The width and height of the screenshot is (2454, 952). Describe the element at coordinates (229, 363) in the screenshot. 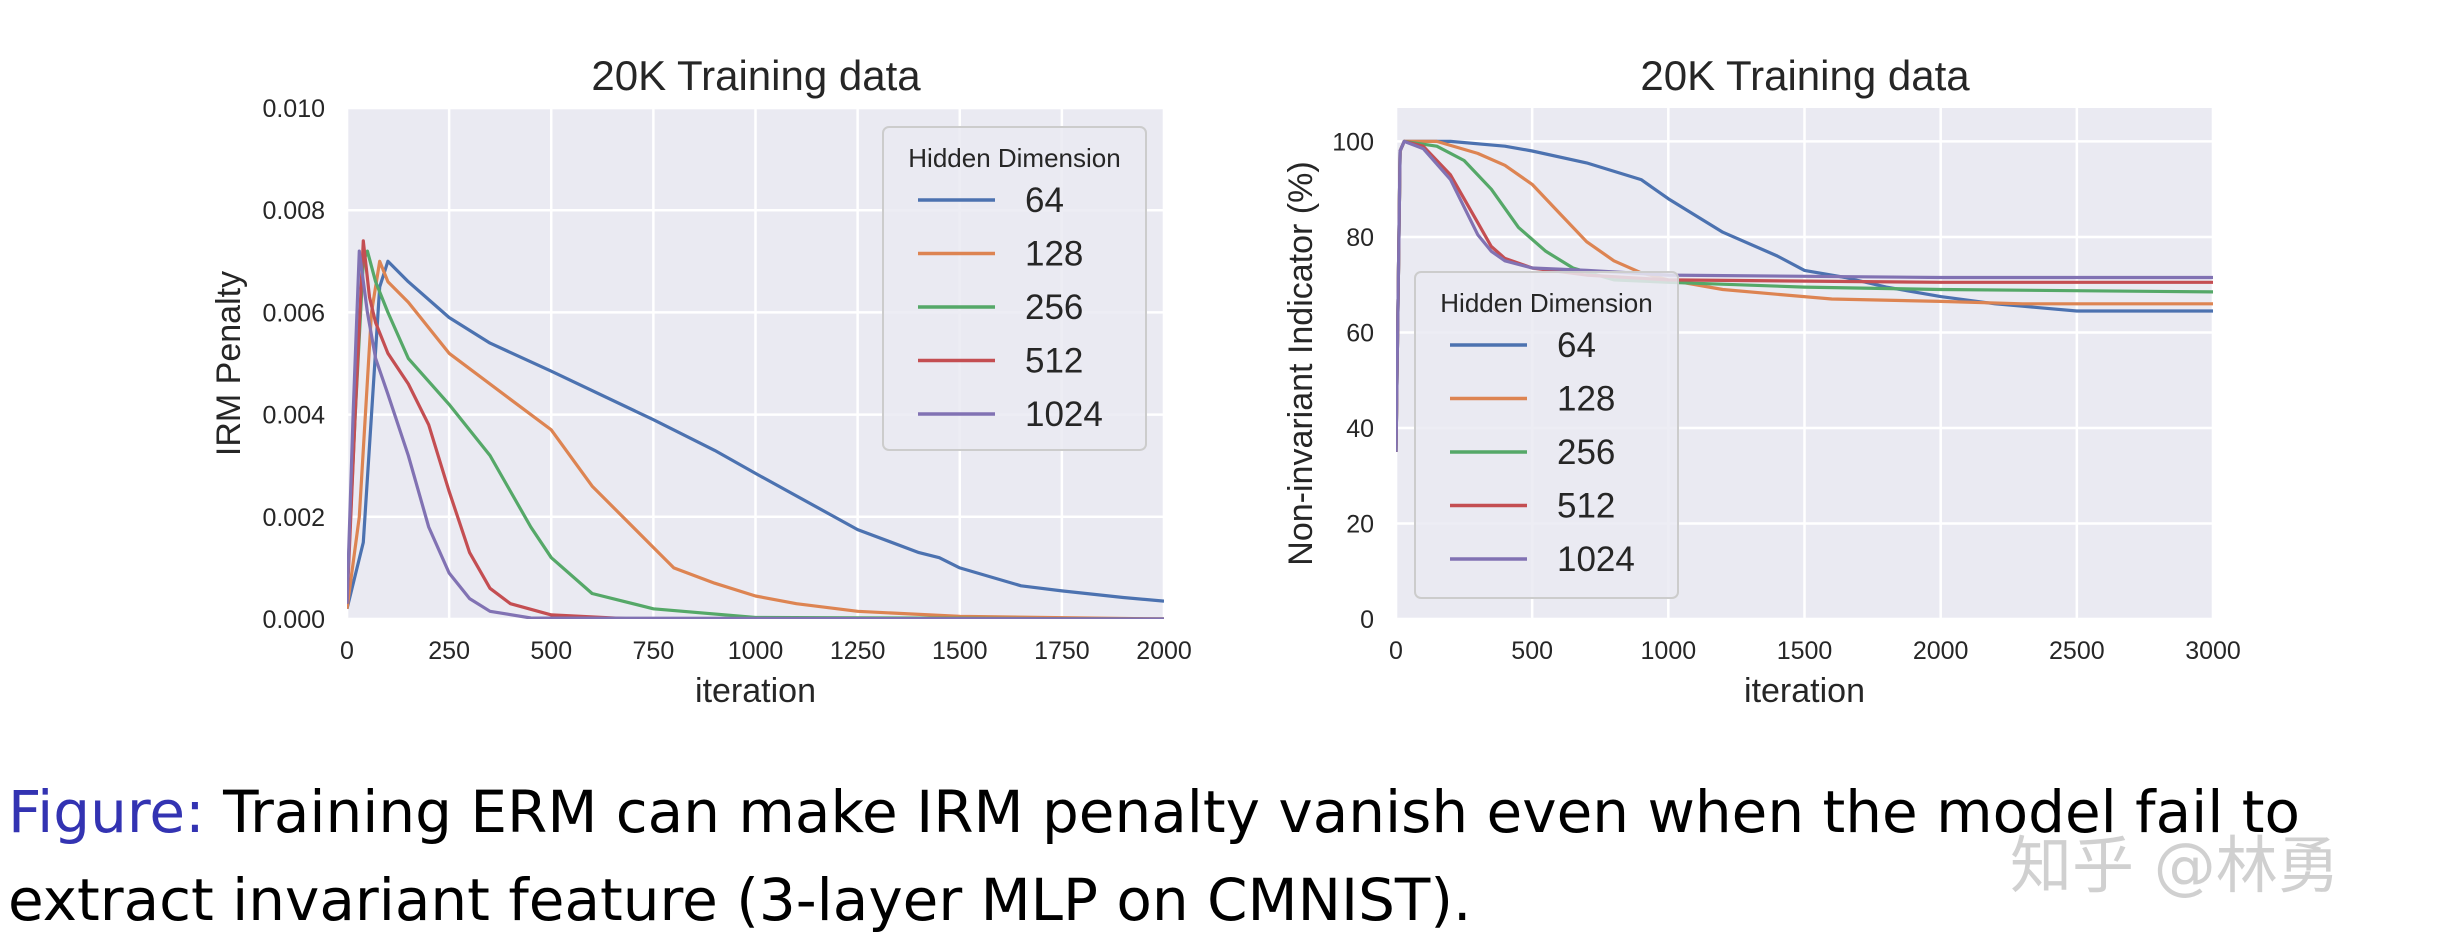

I see `y-axis-label: IRM Penalty` at that location.